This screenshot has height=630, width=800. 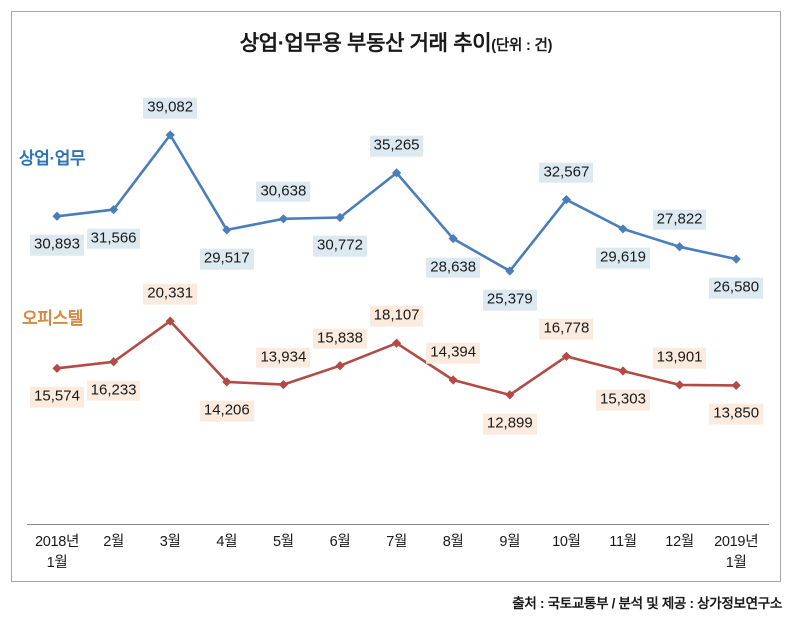 What do you see at coordinates (57, 397) in the screenshot?
I see `data-point-label: 15,574` at bounding box center [57, 397].